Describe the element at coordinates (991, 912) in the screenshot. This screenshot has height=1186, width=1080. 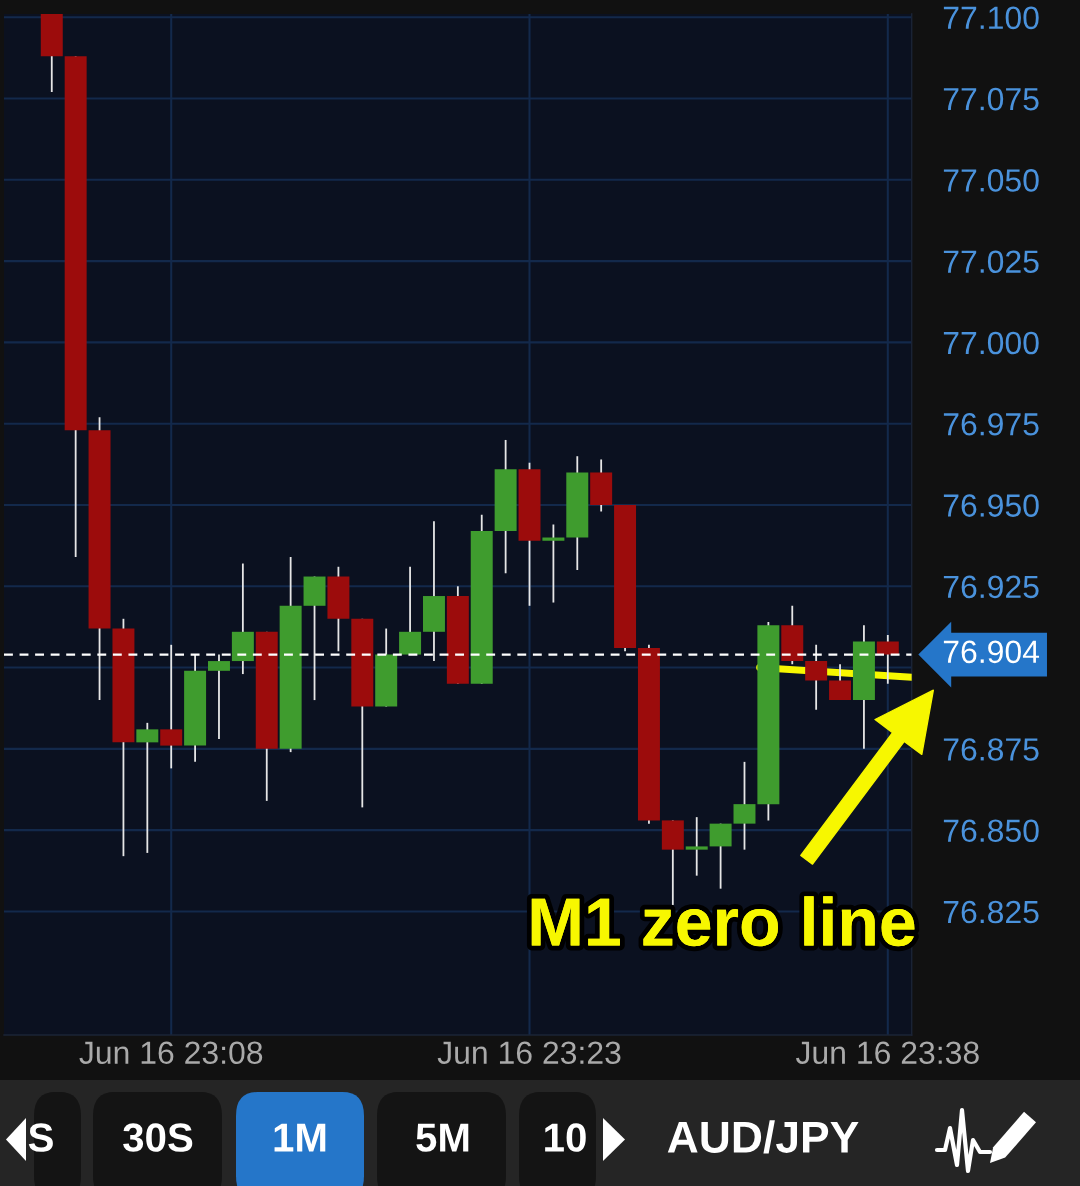
I see `y-tick-label: 76.825` at that location.